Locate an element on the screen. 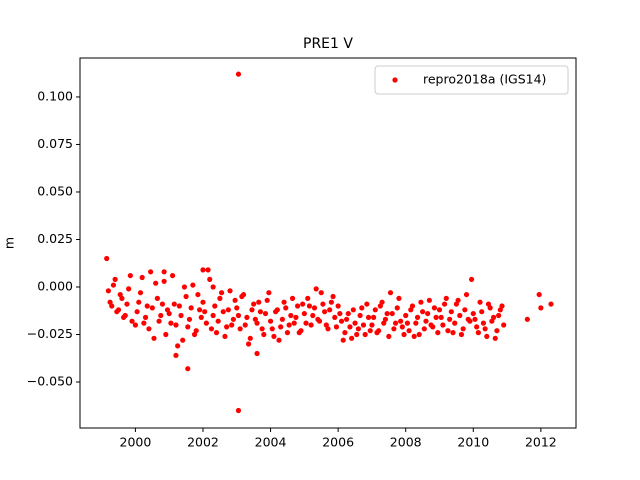  y-tick-label: 0.000 is located at coordinates (55, 285).